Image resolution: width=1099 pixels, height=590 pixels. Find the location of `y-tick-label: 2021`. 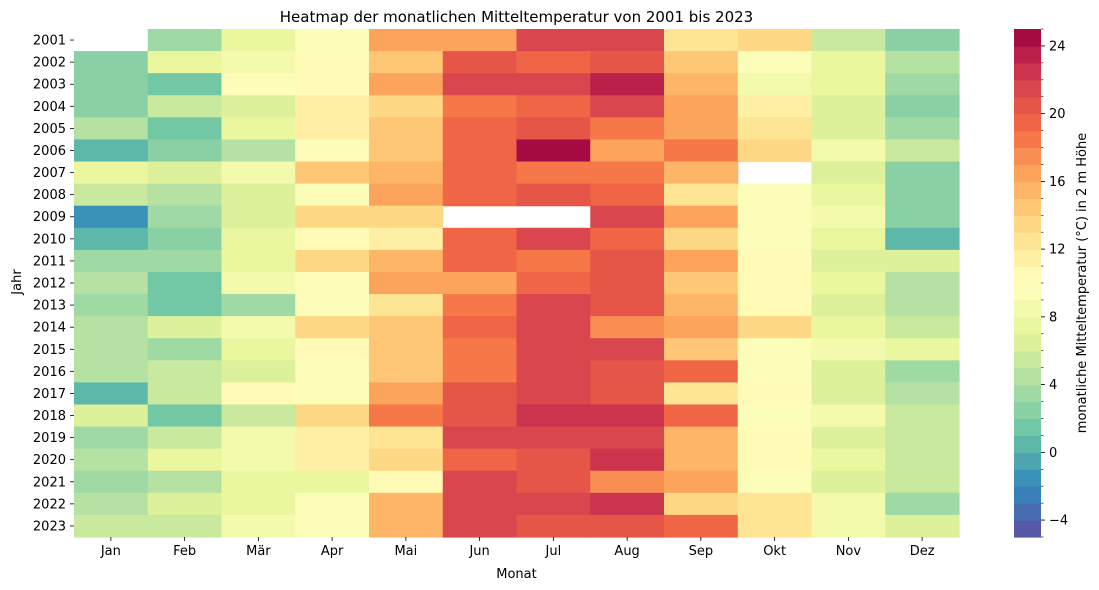

y-tick-label: 2021 is located at coordinates (49, 482).